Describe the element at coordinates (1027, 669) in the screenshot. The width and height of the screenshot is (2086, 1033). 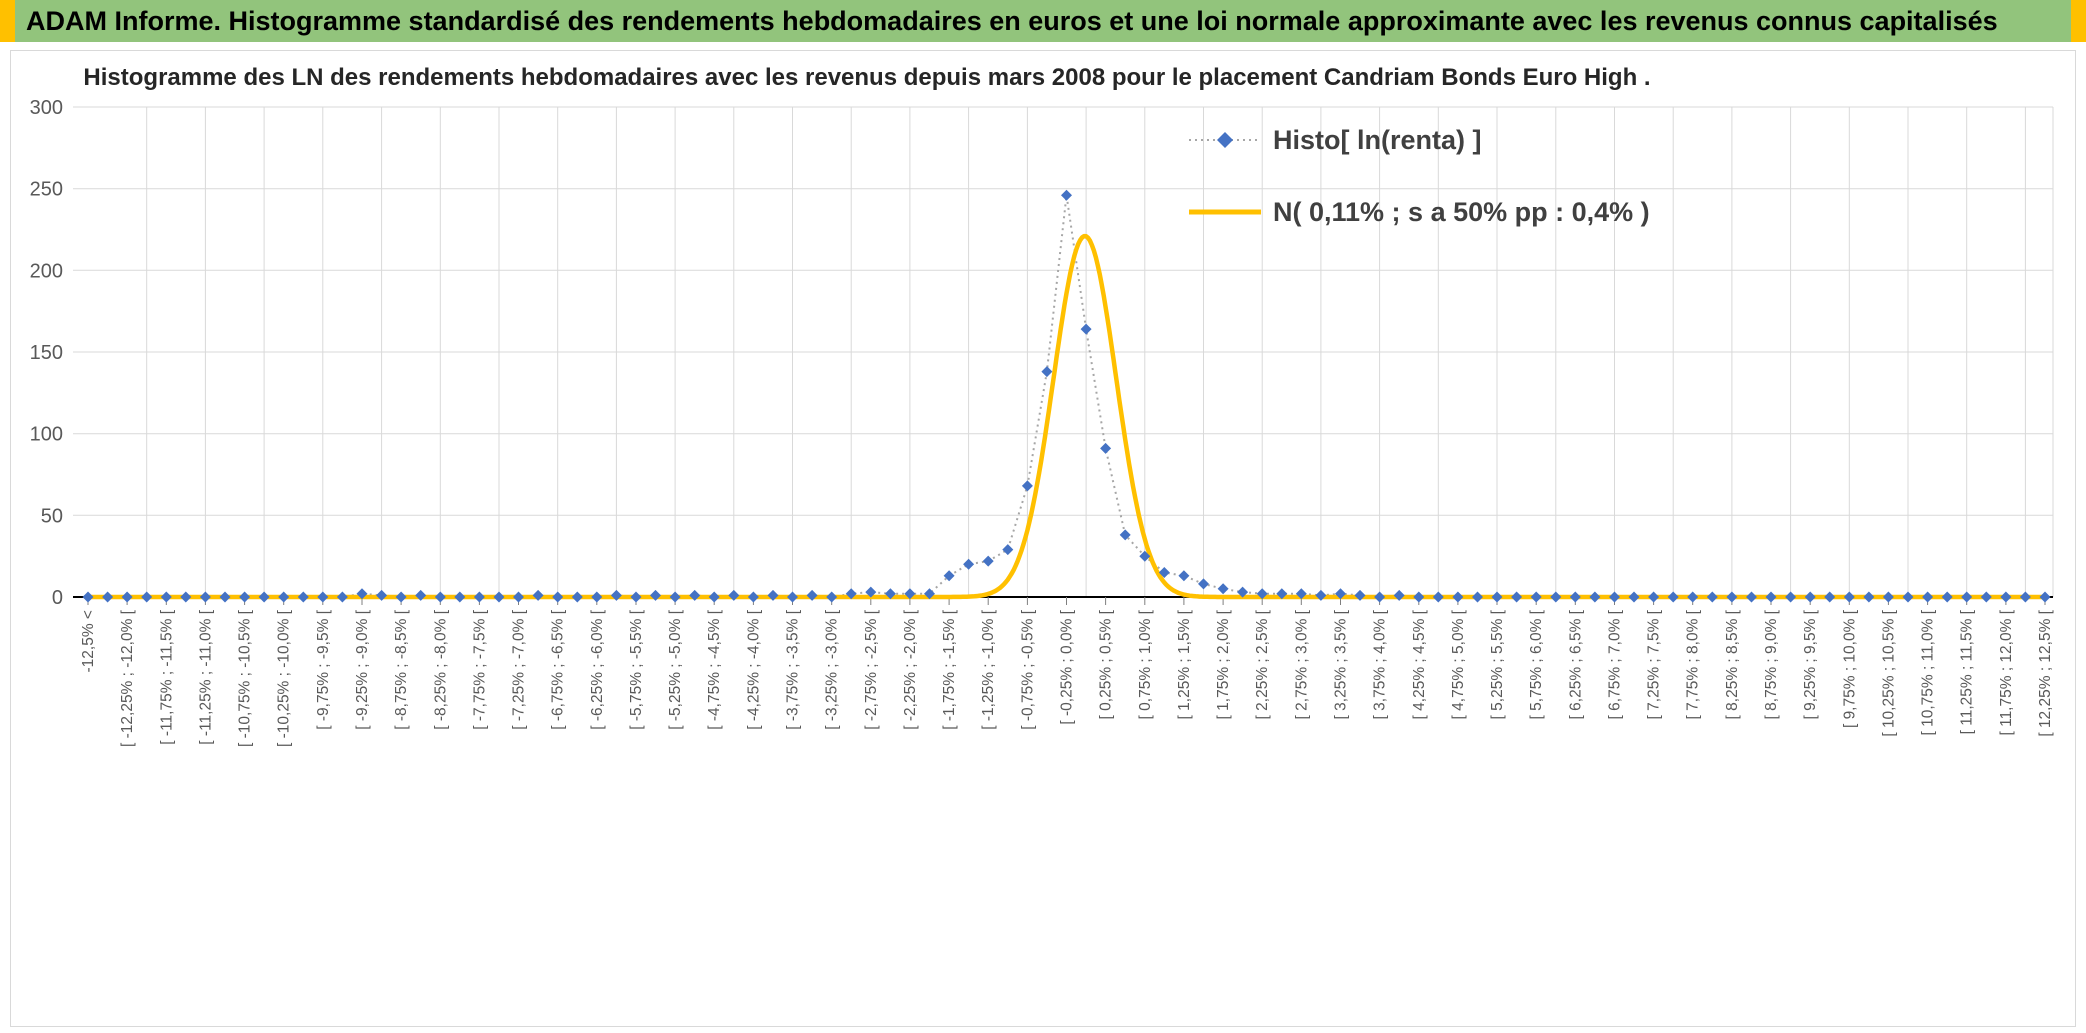
I see `x-axis-tick-label: [ -0,75% ; -0,5% [` at that location.